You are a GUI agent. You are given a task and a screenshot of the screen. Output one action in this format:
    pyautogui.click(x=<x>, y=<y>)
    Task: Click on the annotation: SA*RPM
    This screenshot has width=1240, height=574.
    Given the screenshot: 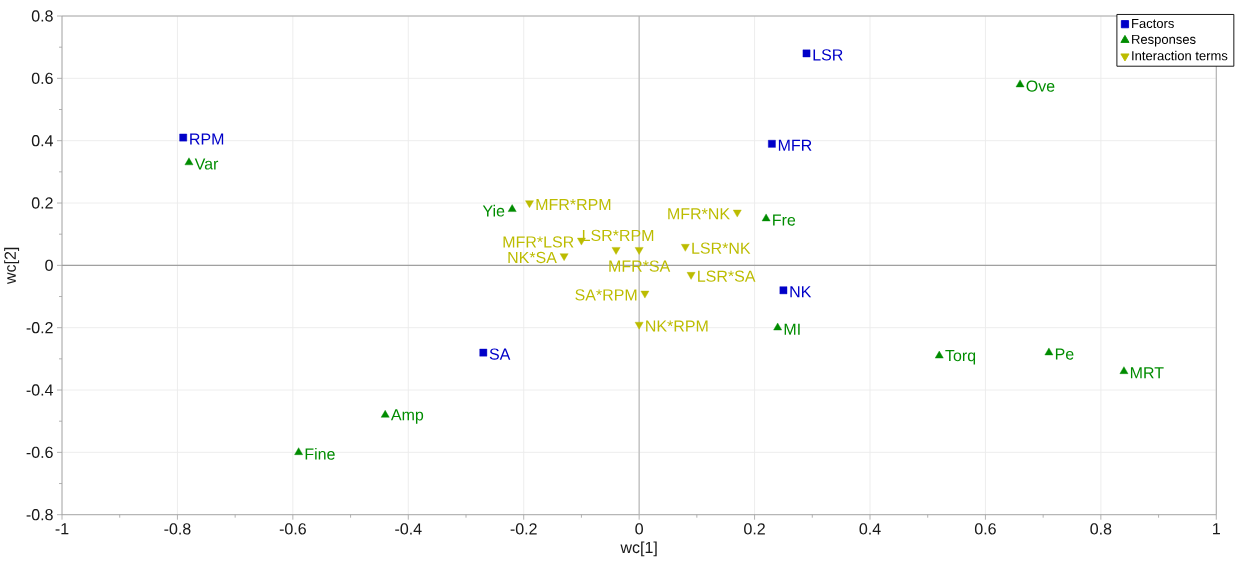 What is the action you would take?
    pyautogui.click(x=606, y=295)
    